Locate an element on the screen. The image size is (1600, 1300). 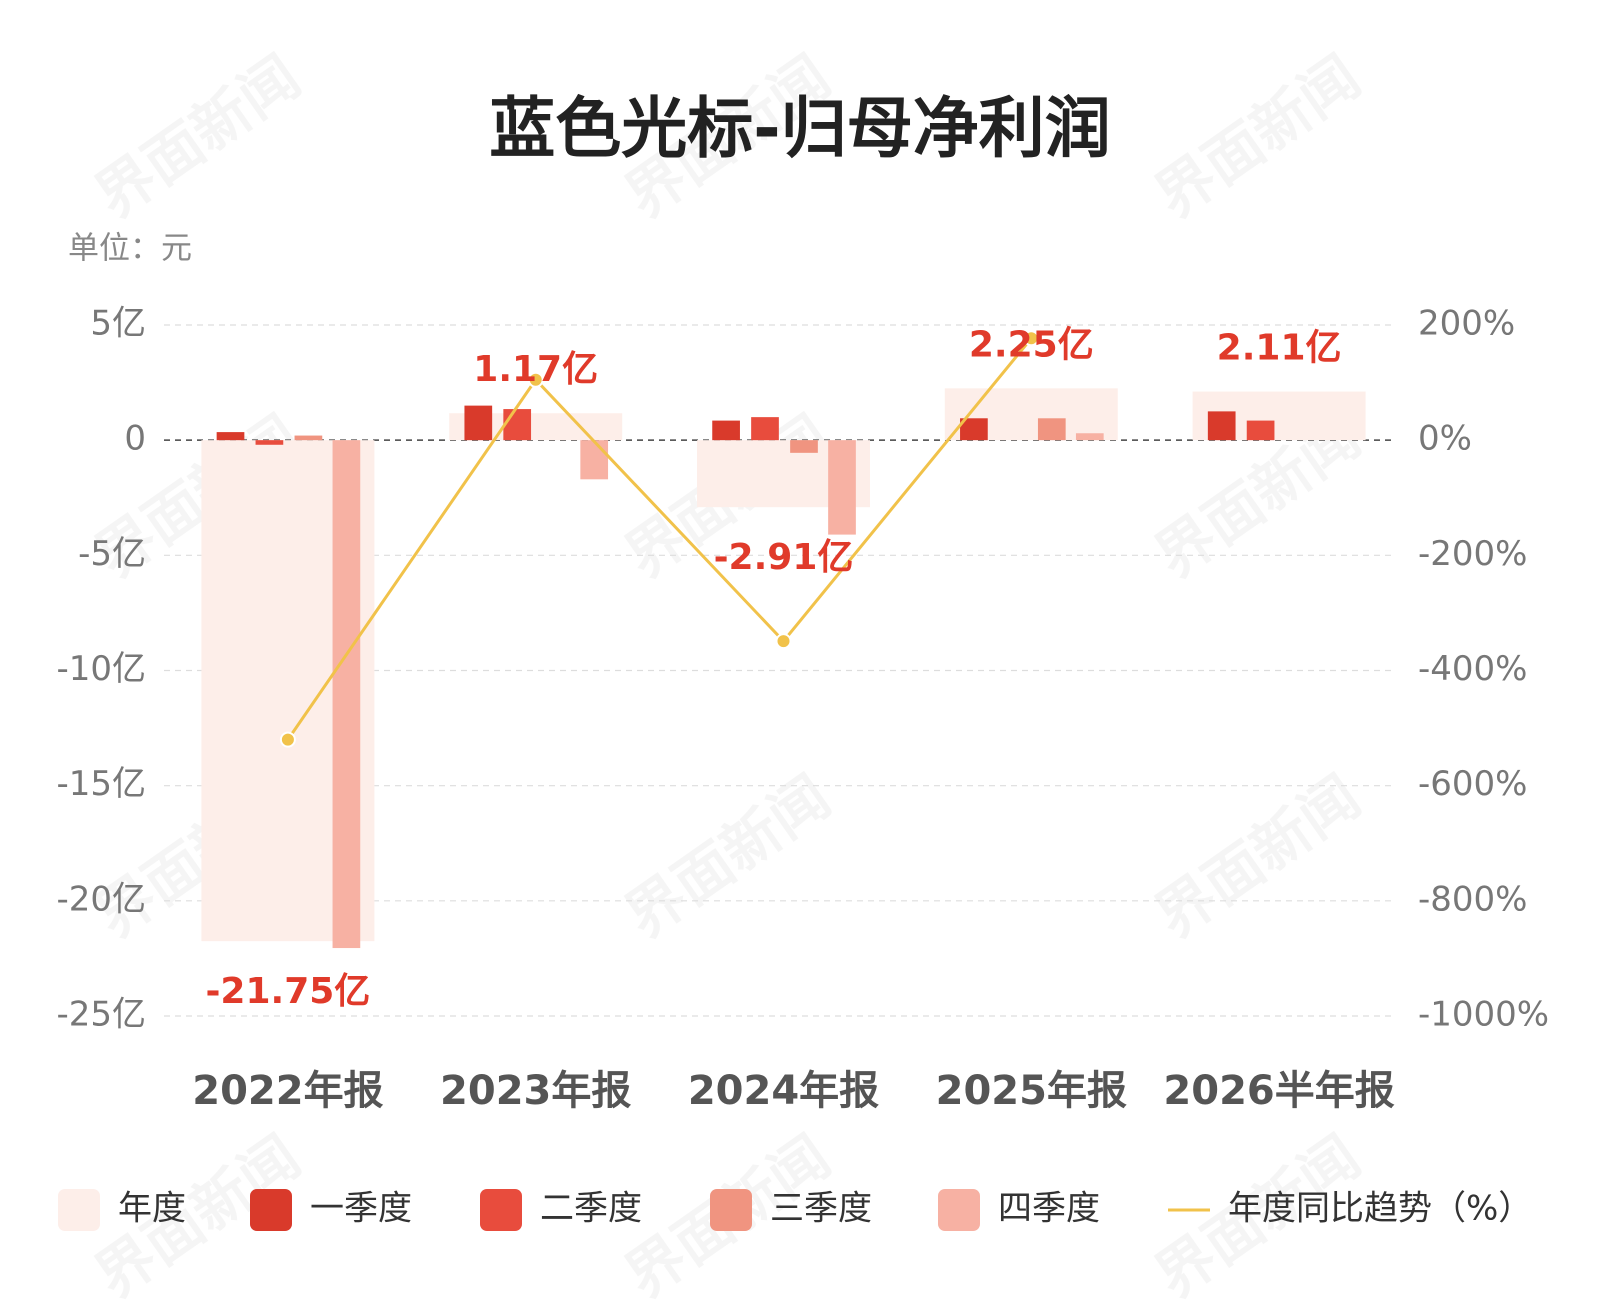
value-label: 2.25亿 is located at coordinates (1031, 344).